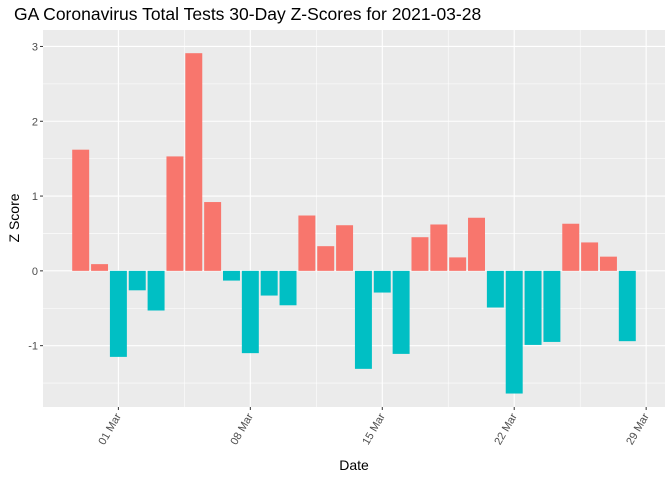  I want to click on x-tick-label: 01 Mar, so click(110, 429).